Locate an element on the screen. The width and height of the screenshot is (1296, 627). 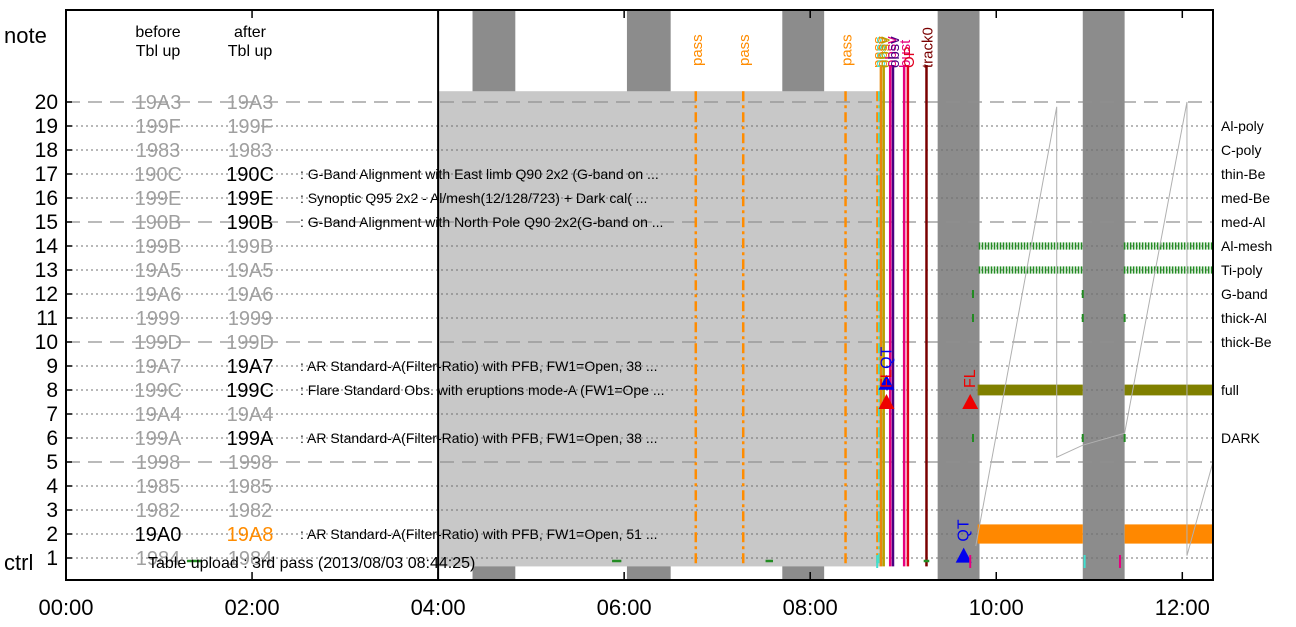
filter-label: Ti-poly is located at coordinates (1242, 270).